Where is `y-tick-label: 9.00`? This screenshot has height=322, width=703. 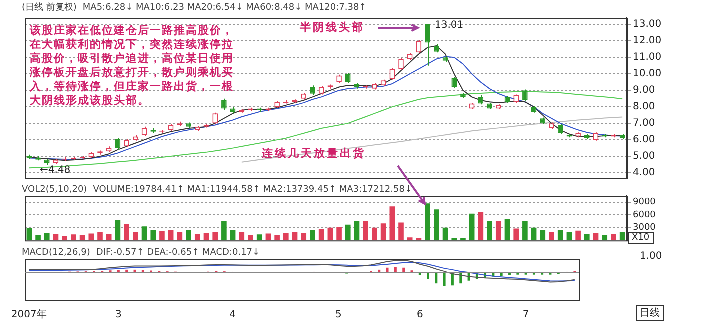
y-tick-label: 9.00 is located at coordinates (644, 90).